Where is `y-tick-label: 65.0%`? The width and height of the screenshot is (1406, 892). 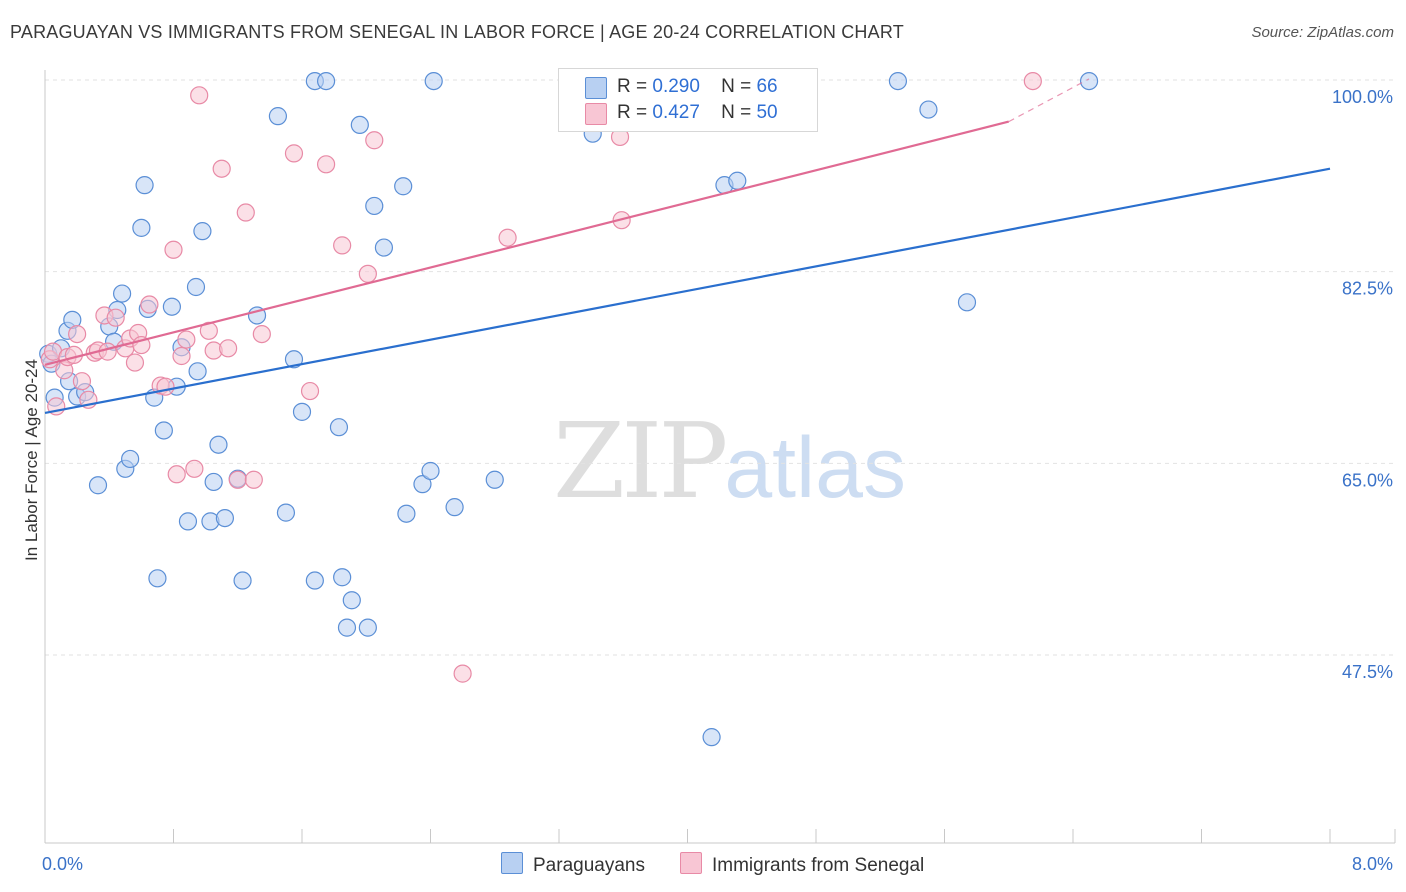
y-tick-label: 65.0% is located at coordinates (1367, 480).